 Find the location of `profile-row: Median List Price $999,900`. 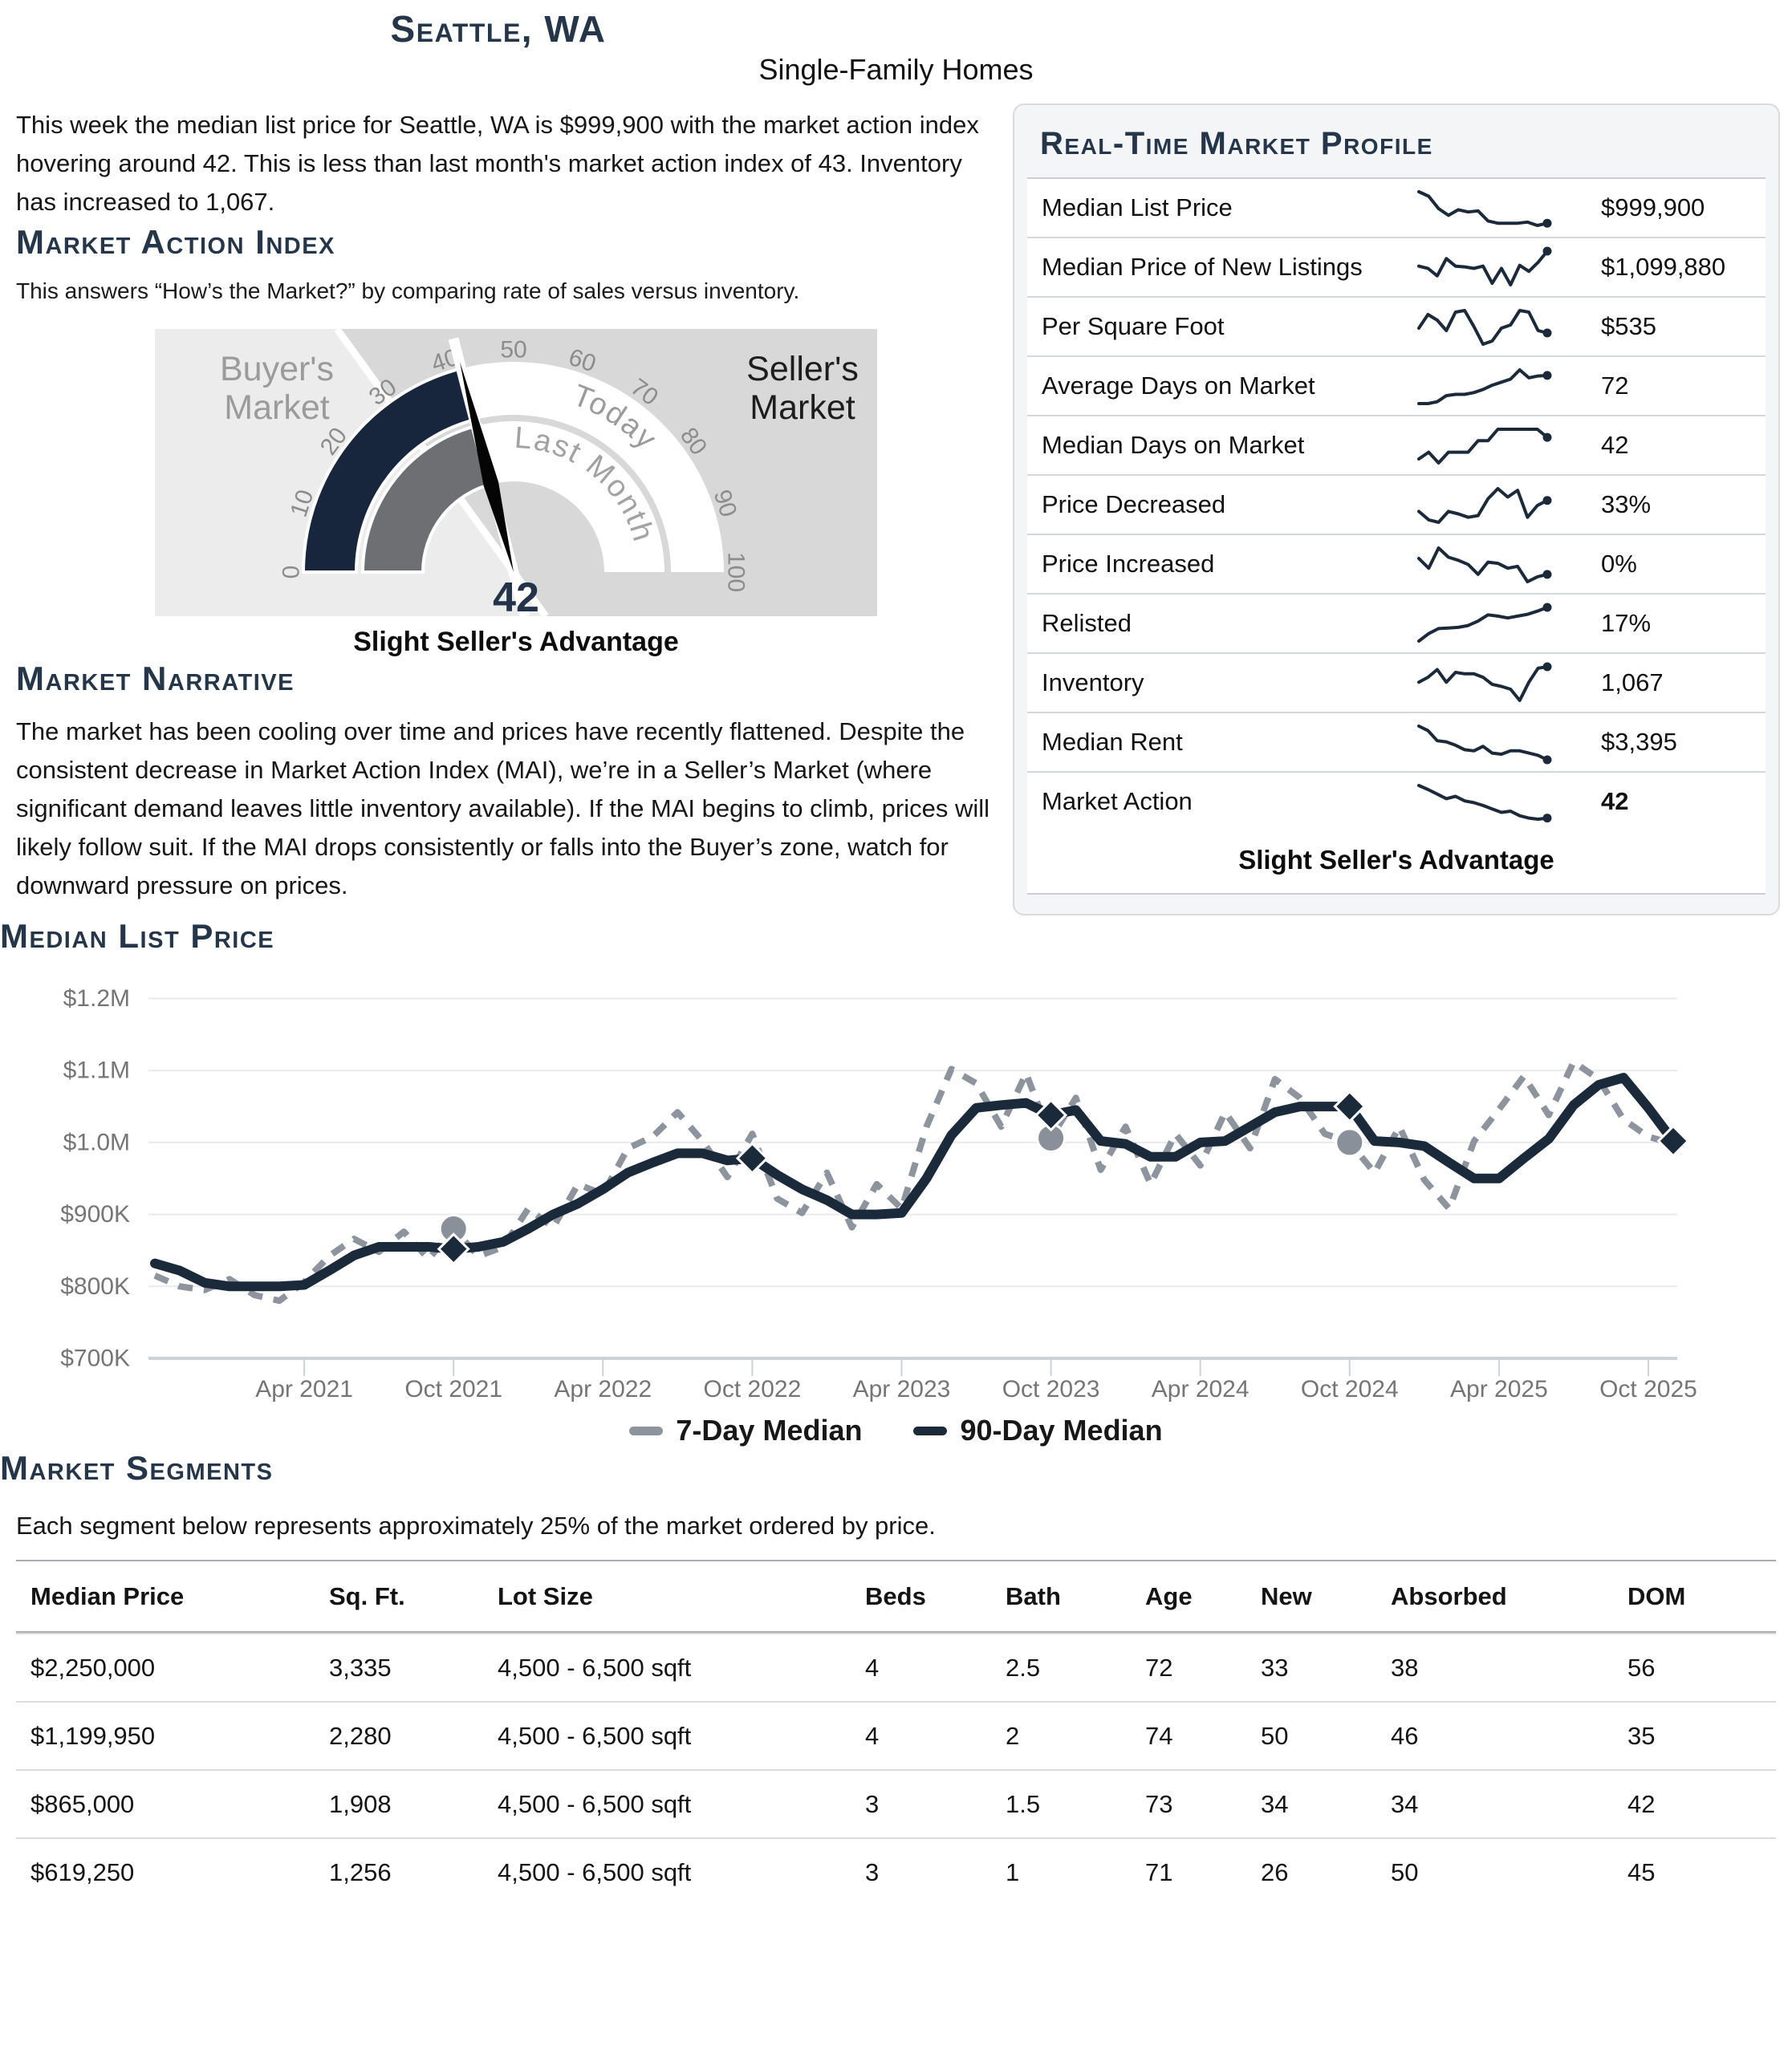

profile-row: Median List Price $999,900 is located at coordinates (1396, 208).